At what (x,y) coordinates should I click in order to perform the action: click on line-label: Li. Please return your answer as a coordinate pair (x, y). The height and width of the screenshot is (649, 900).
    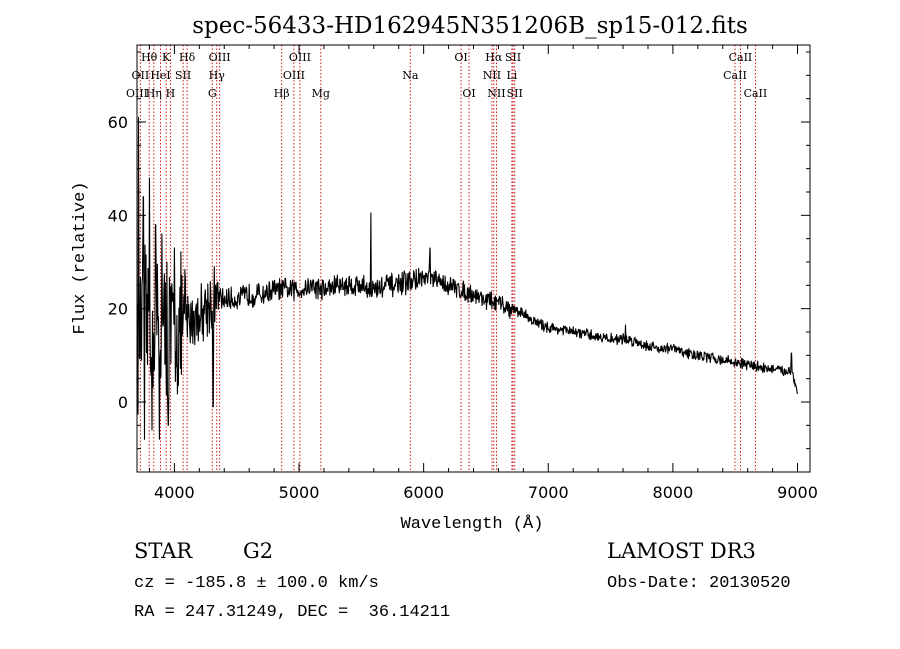
    Looking at the image, I should click on (511, 75).